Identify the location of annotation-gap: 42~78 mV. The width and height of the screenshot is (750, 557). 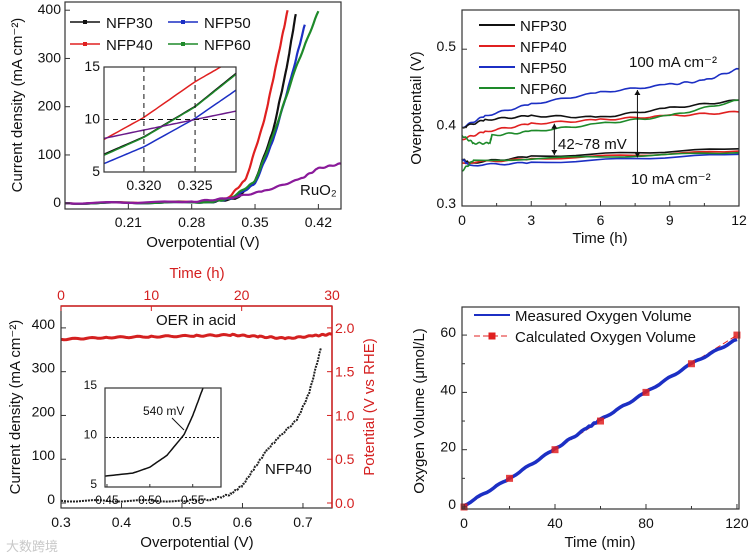
(592, 144).